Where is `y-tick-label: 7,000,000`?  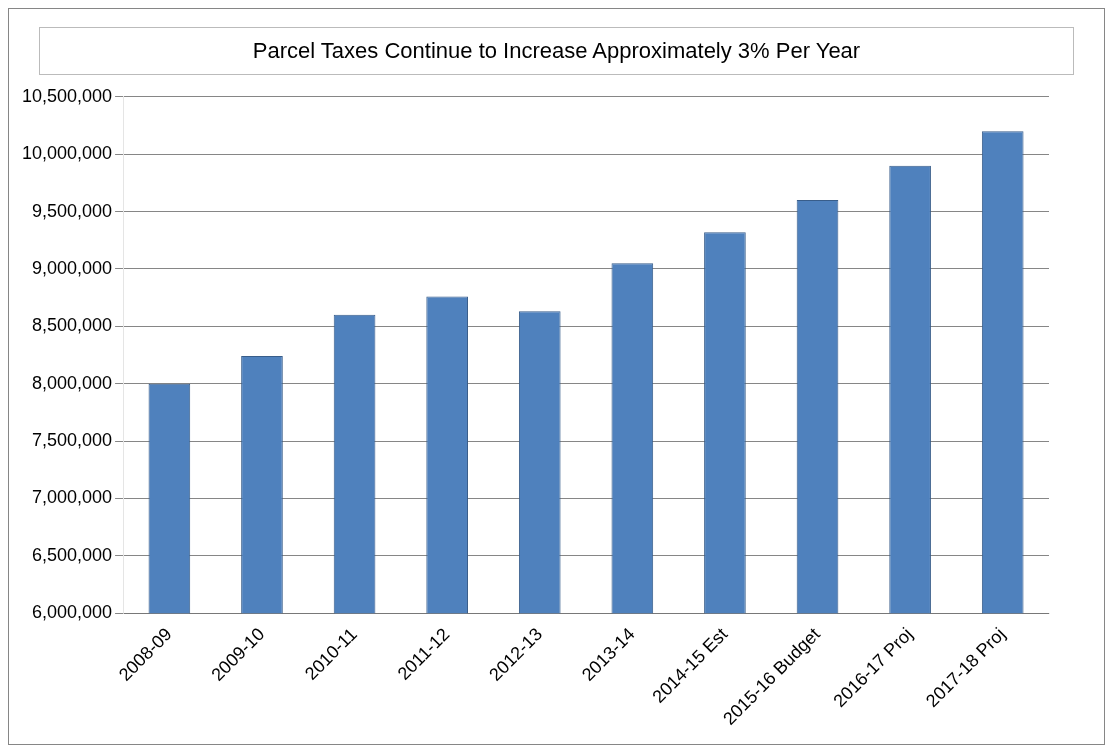
y-tick-label: 7,000,000 is located at coordinates (72, 497).